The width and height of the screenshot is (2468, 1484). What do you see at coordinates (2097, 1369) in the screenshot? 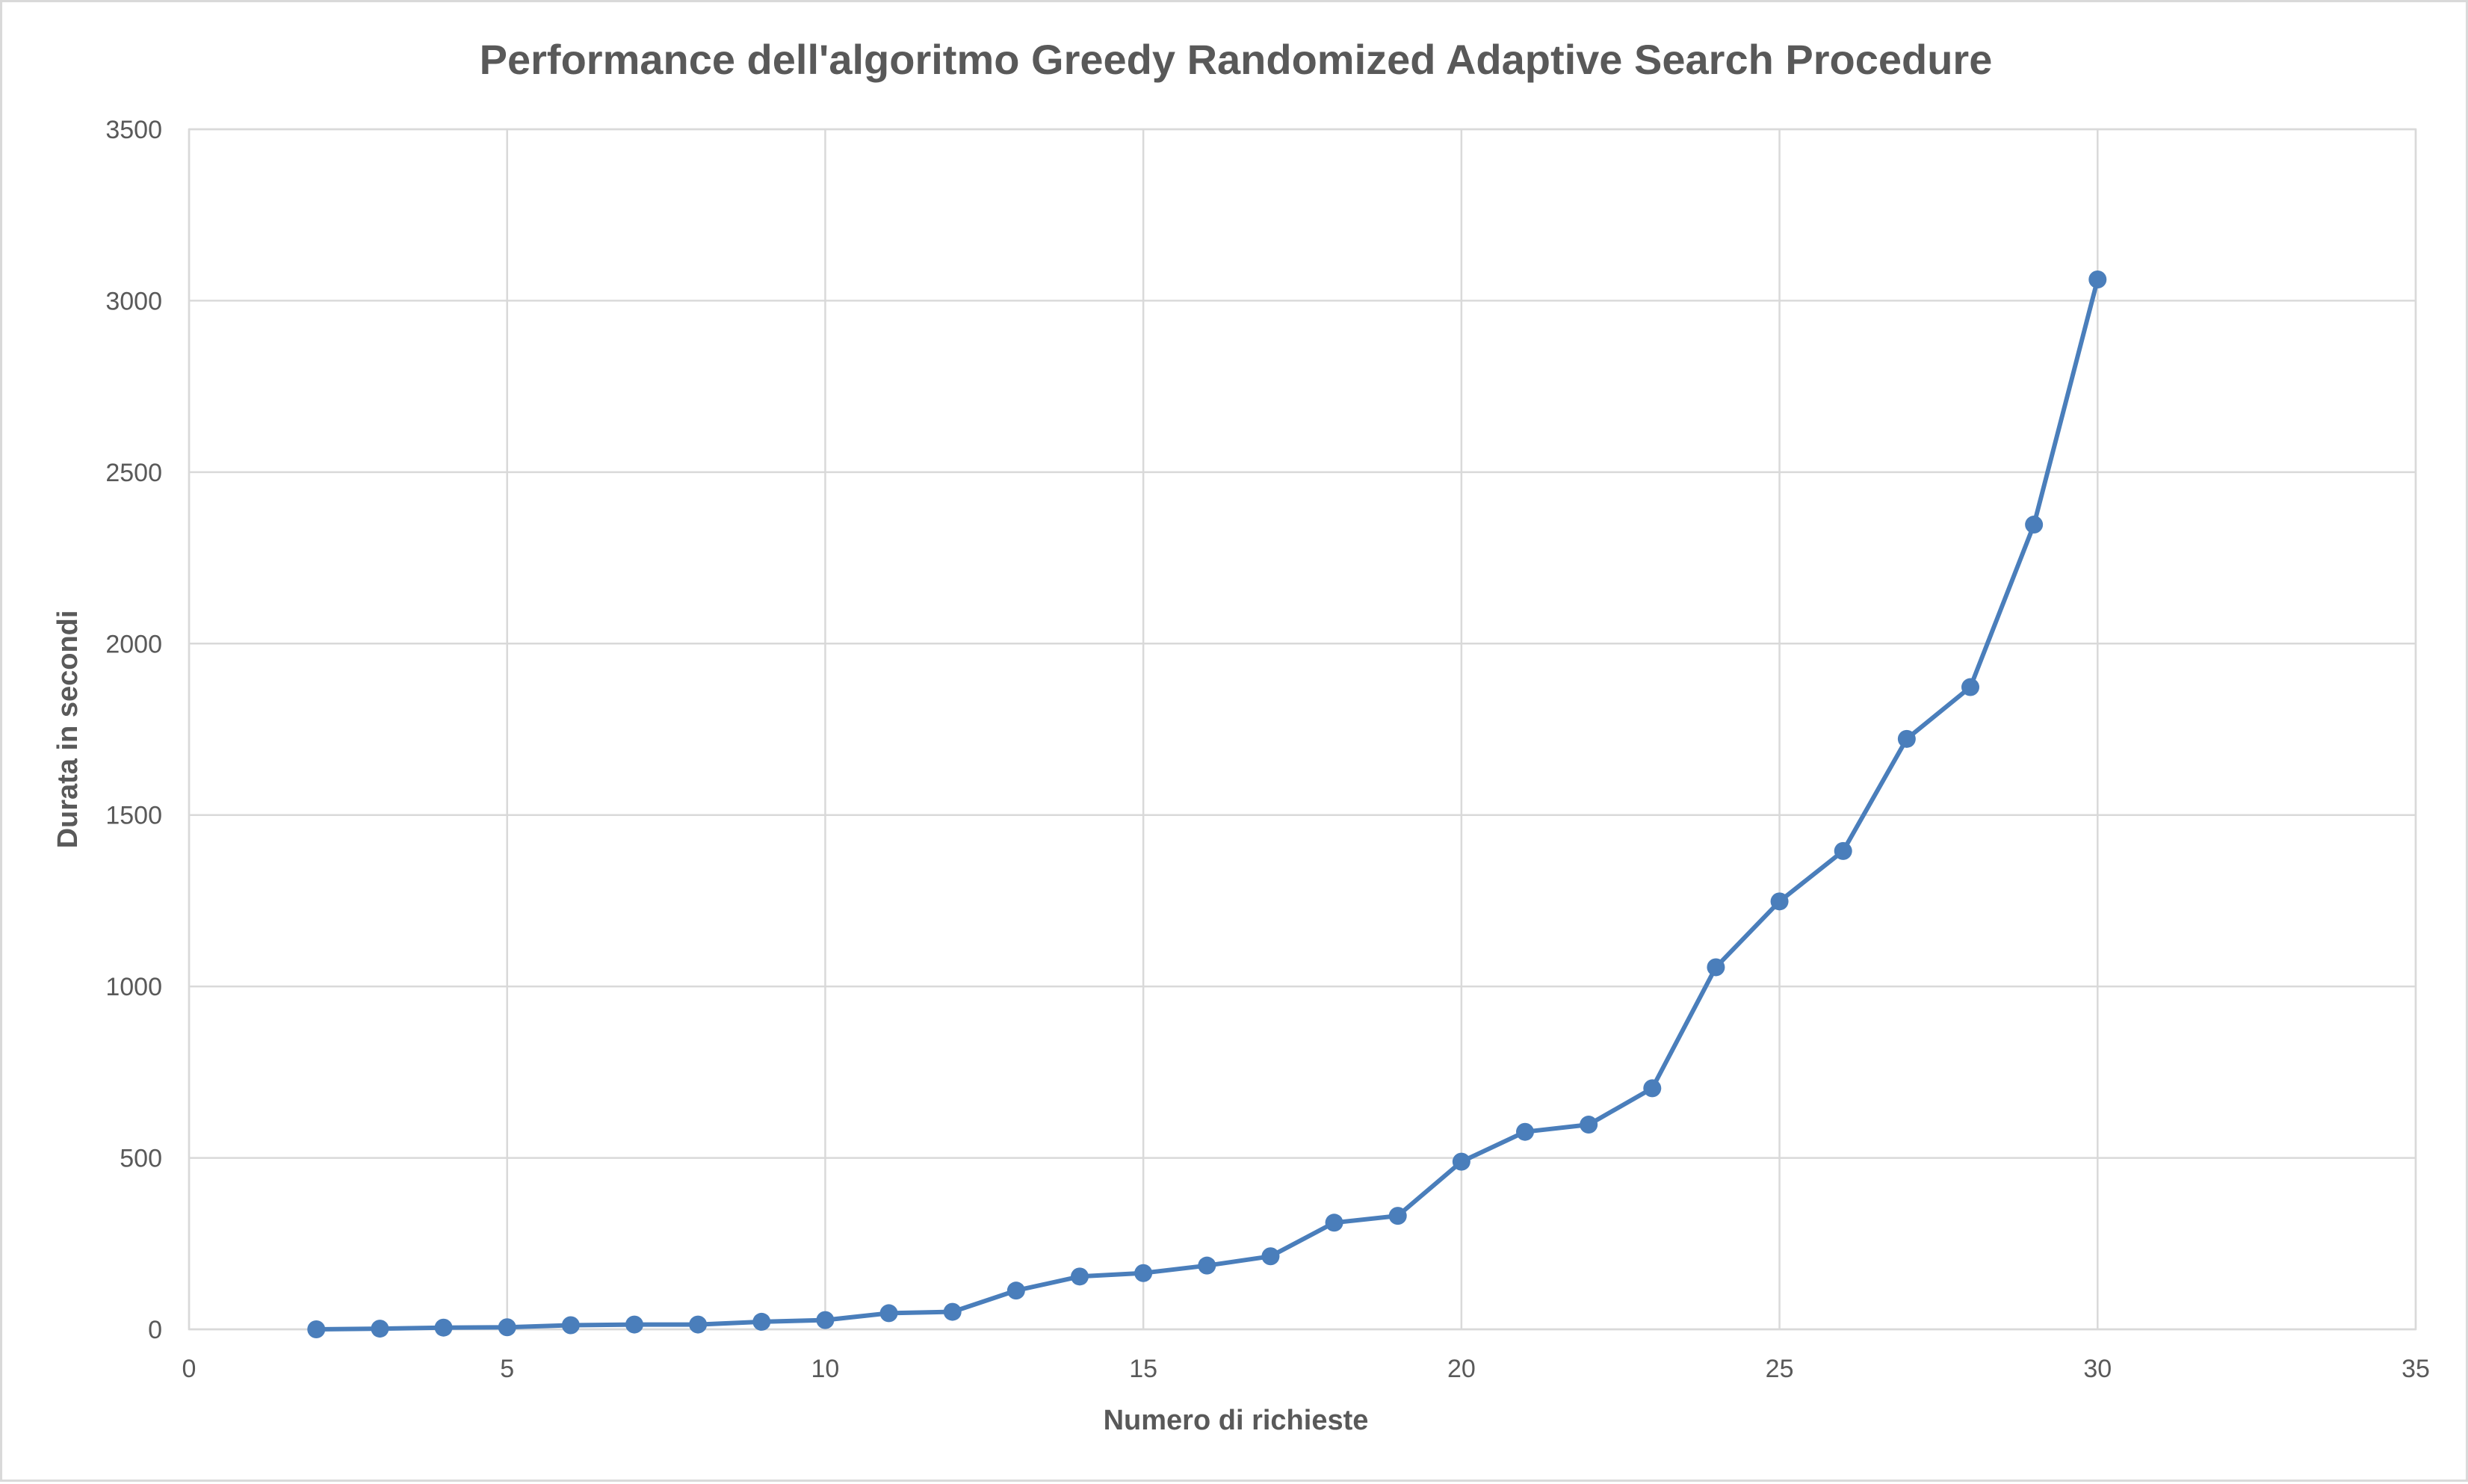
I see `x-tick-label: 30` at bounding box center [2097, 1369].